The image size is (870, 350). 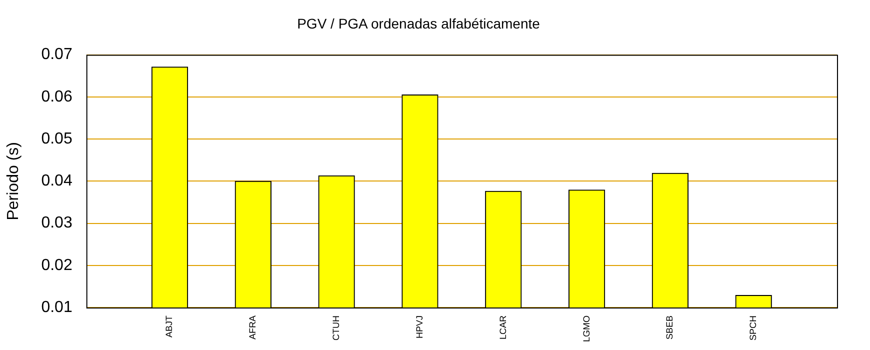 I want to click on x-tick-label: HPVJ, so click(x=419, y=327).